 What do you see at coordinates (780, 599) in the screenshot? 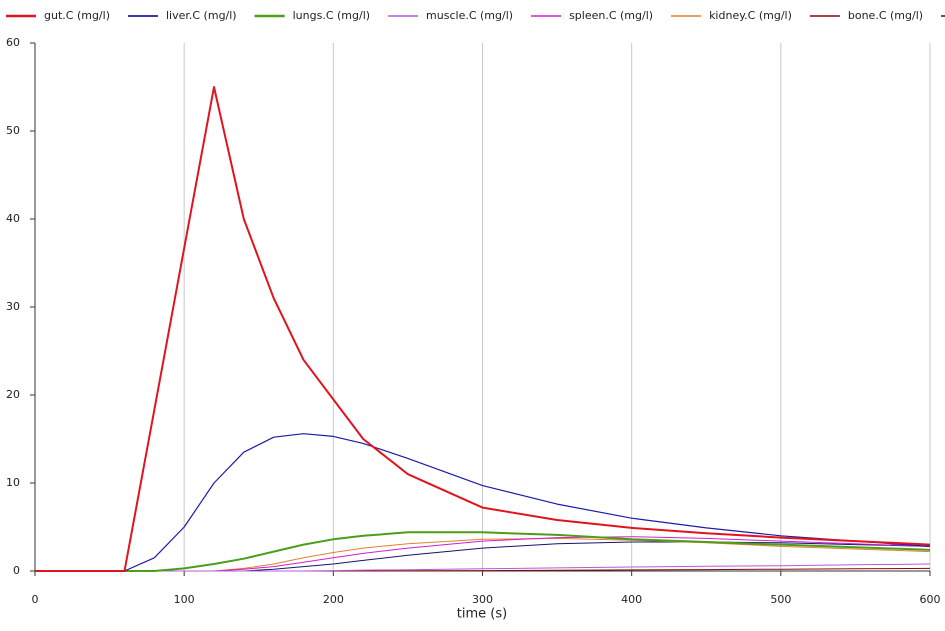
I see `x-tick-label: 500` at bounding box center [780, 599].